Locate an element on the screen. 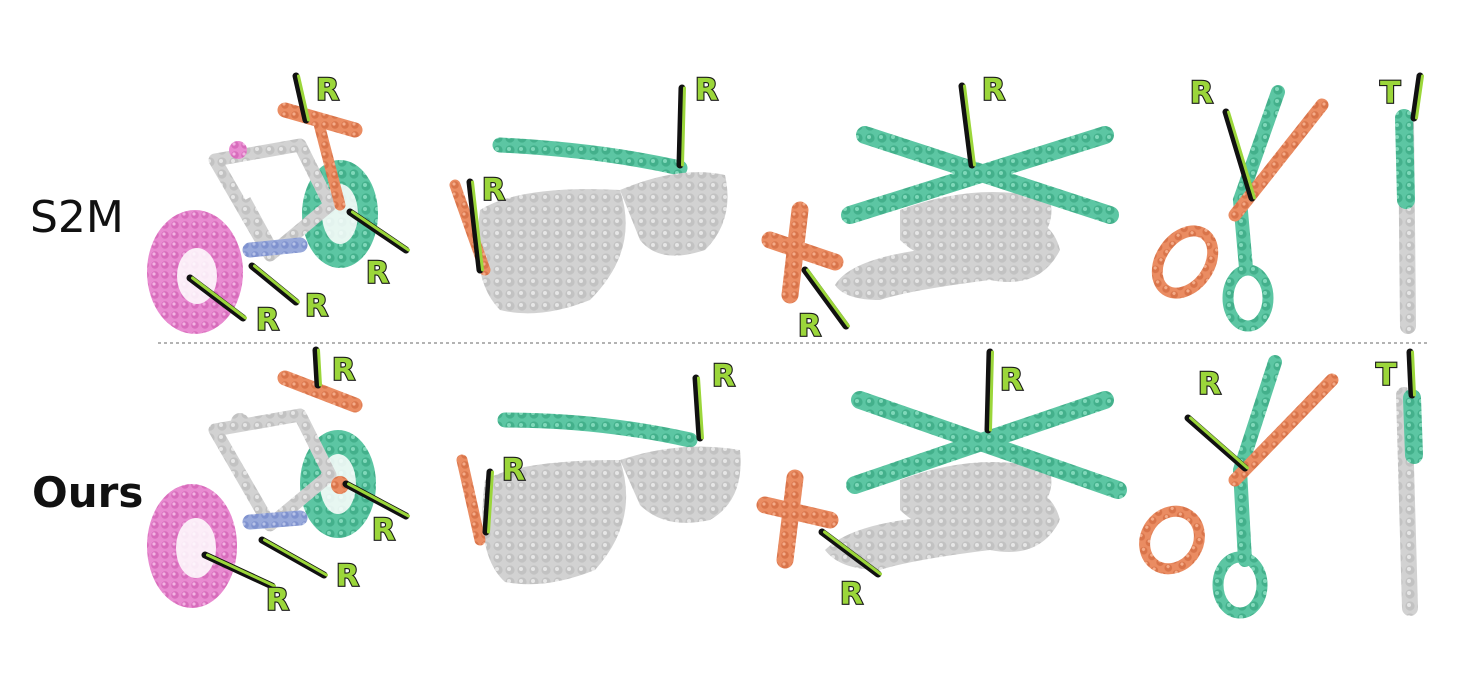  helicopter-ours is located at coordinates (941, 480).